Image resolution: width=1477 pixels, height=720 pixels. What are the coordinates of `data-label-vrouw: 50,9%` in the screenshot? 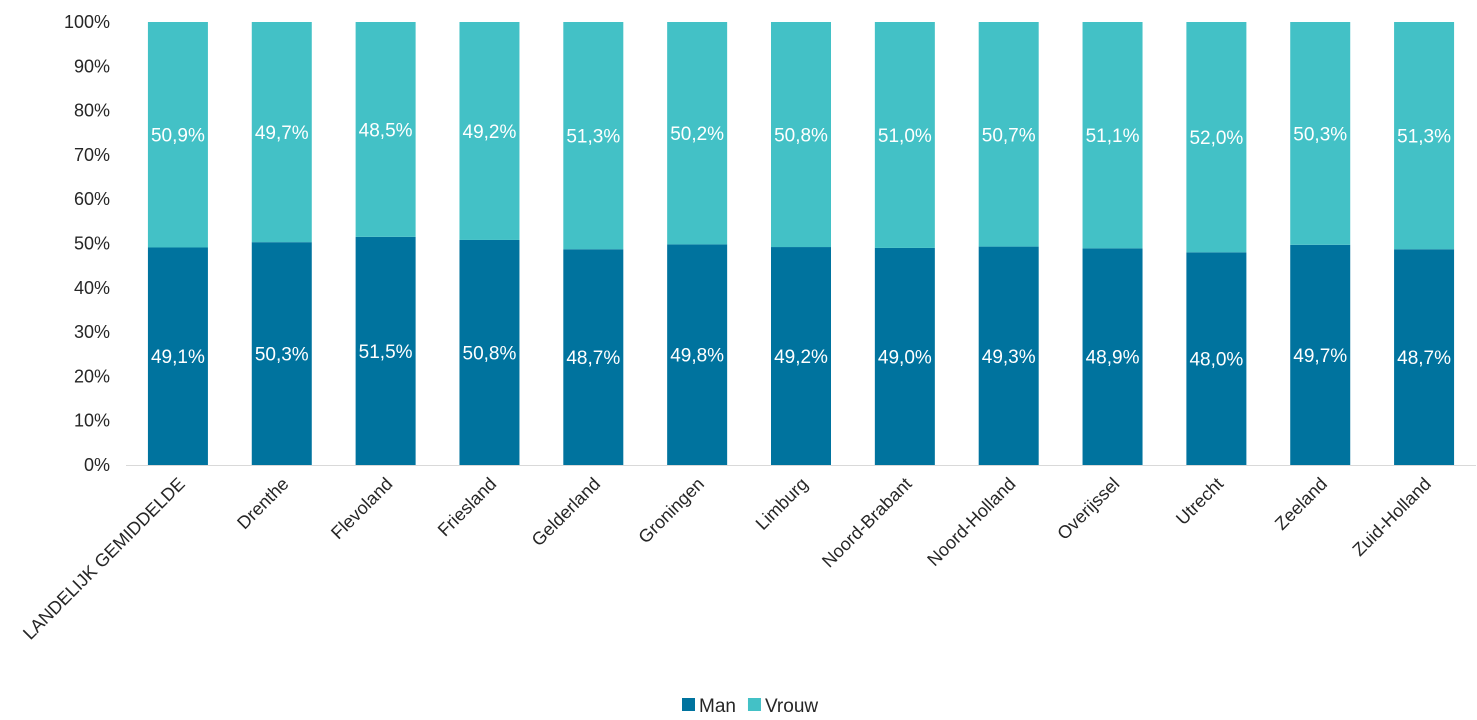 It's located at (178, 136).